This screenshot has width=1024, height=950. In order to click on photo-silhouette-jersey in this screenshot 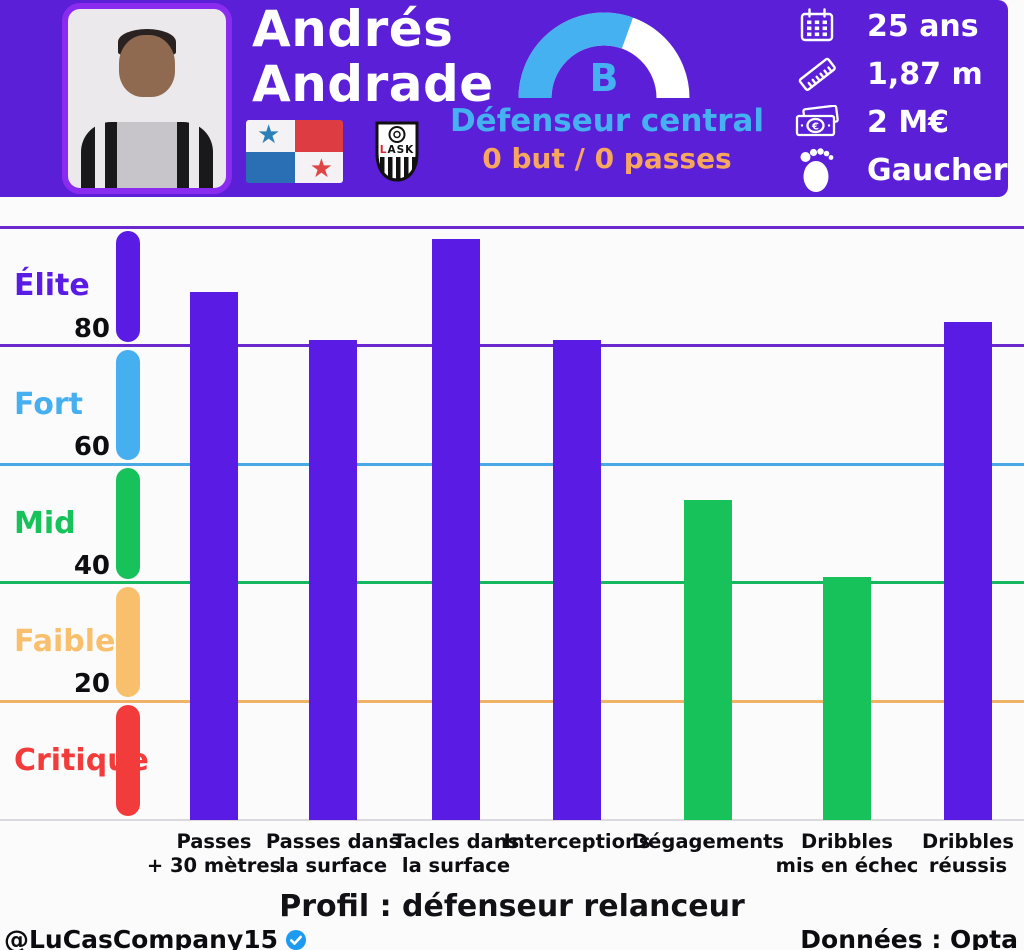, I will do `click(147, 155)`.